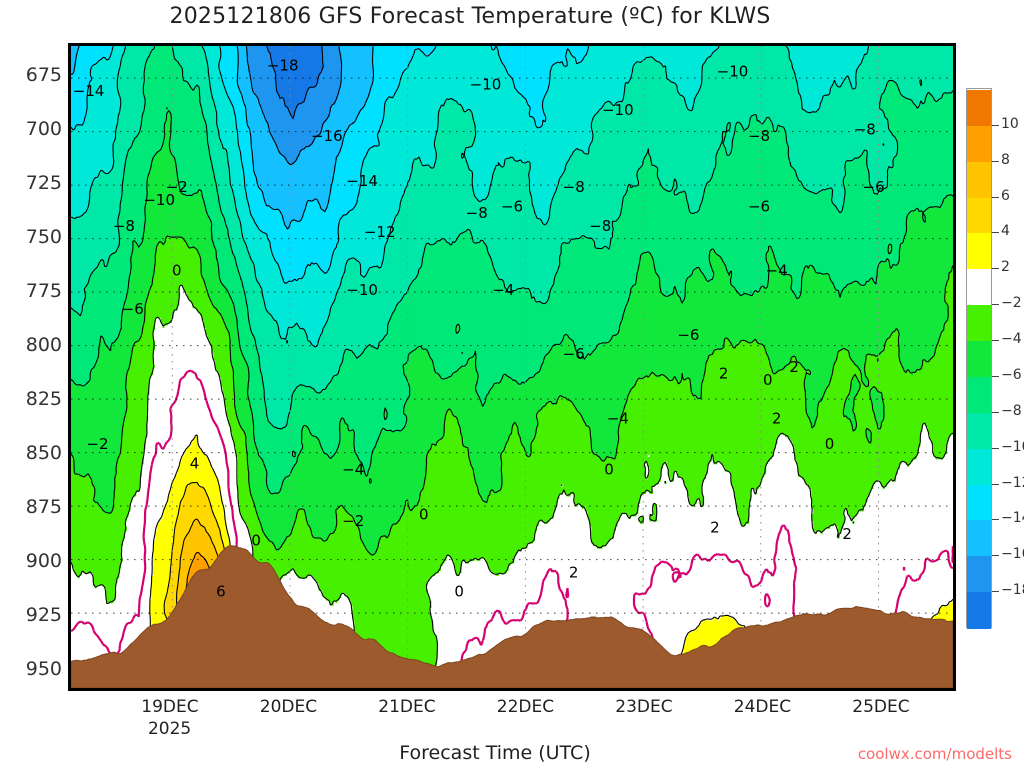 The image size is (1024, 768). Describe the element at coordinates (1005, 195) in the screenshot. I see `colorbar-tick-6: 6` at that location.